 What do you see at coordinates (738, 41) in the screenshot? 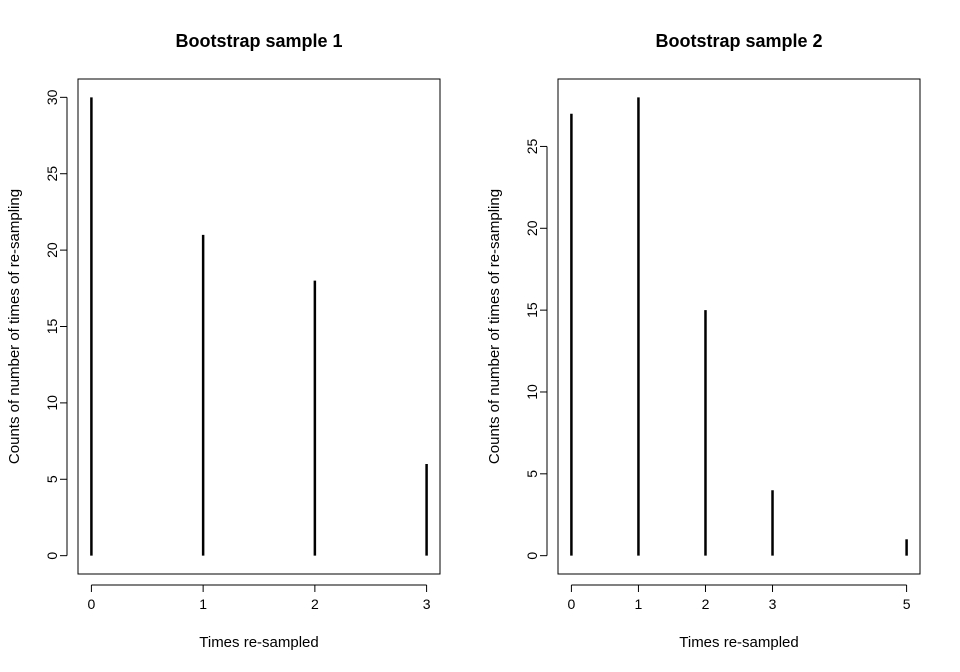
I see `chart-title: Bootstrap sample 2` at bounding box center [738, 41].